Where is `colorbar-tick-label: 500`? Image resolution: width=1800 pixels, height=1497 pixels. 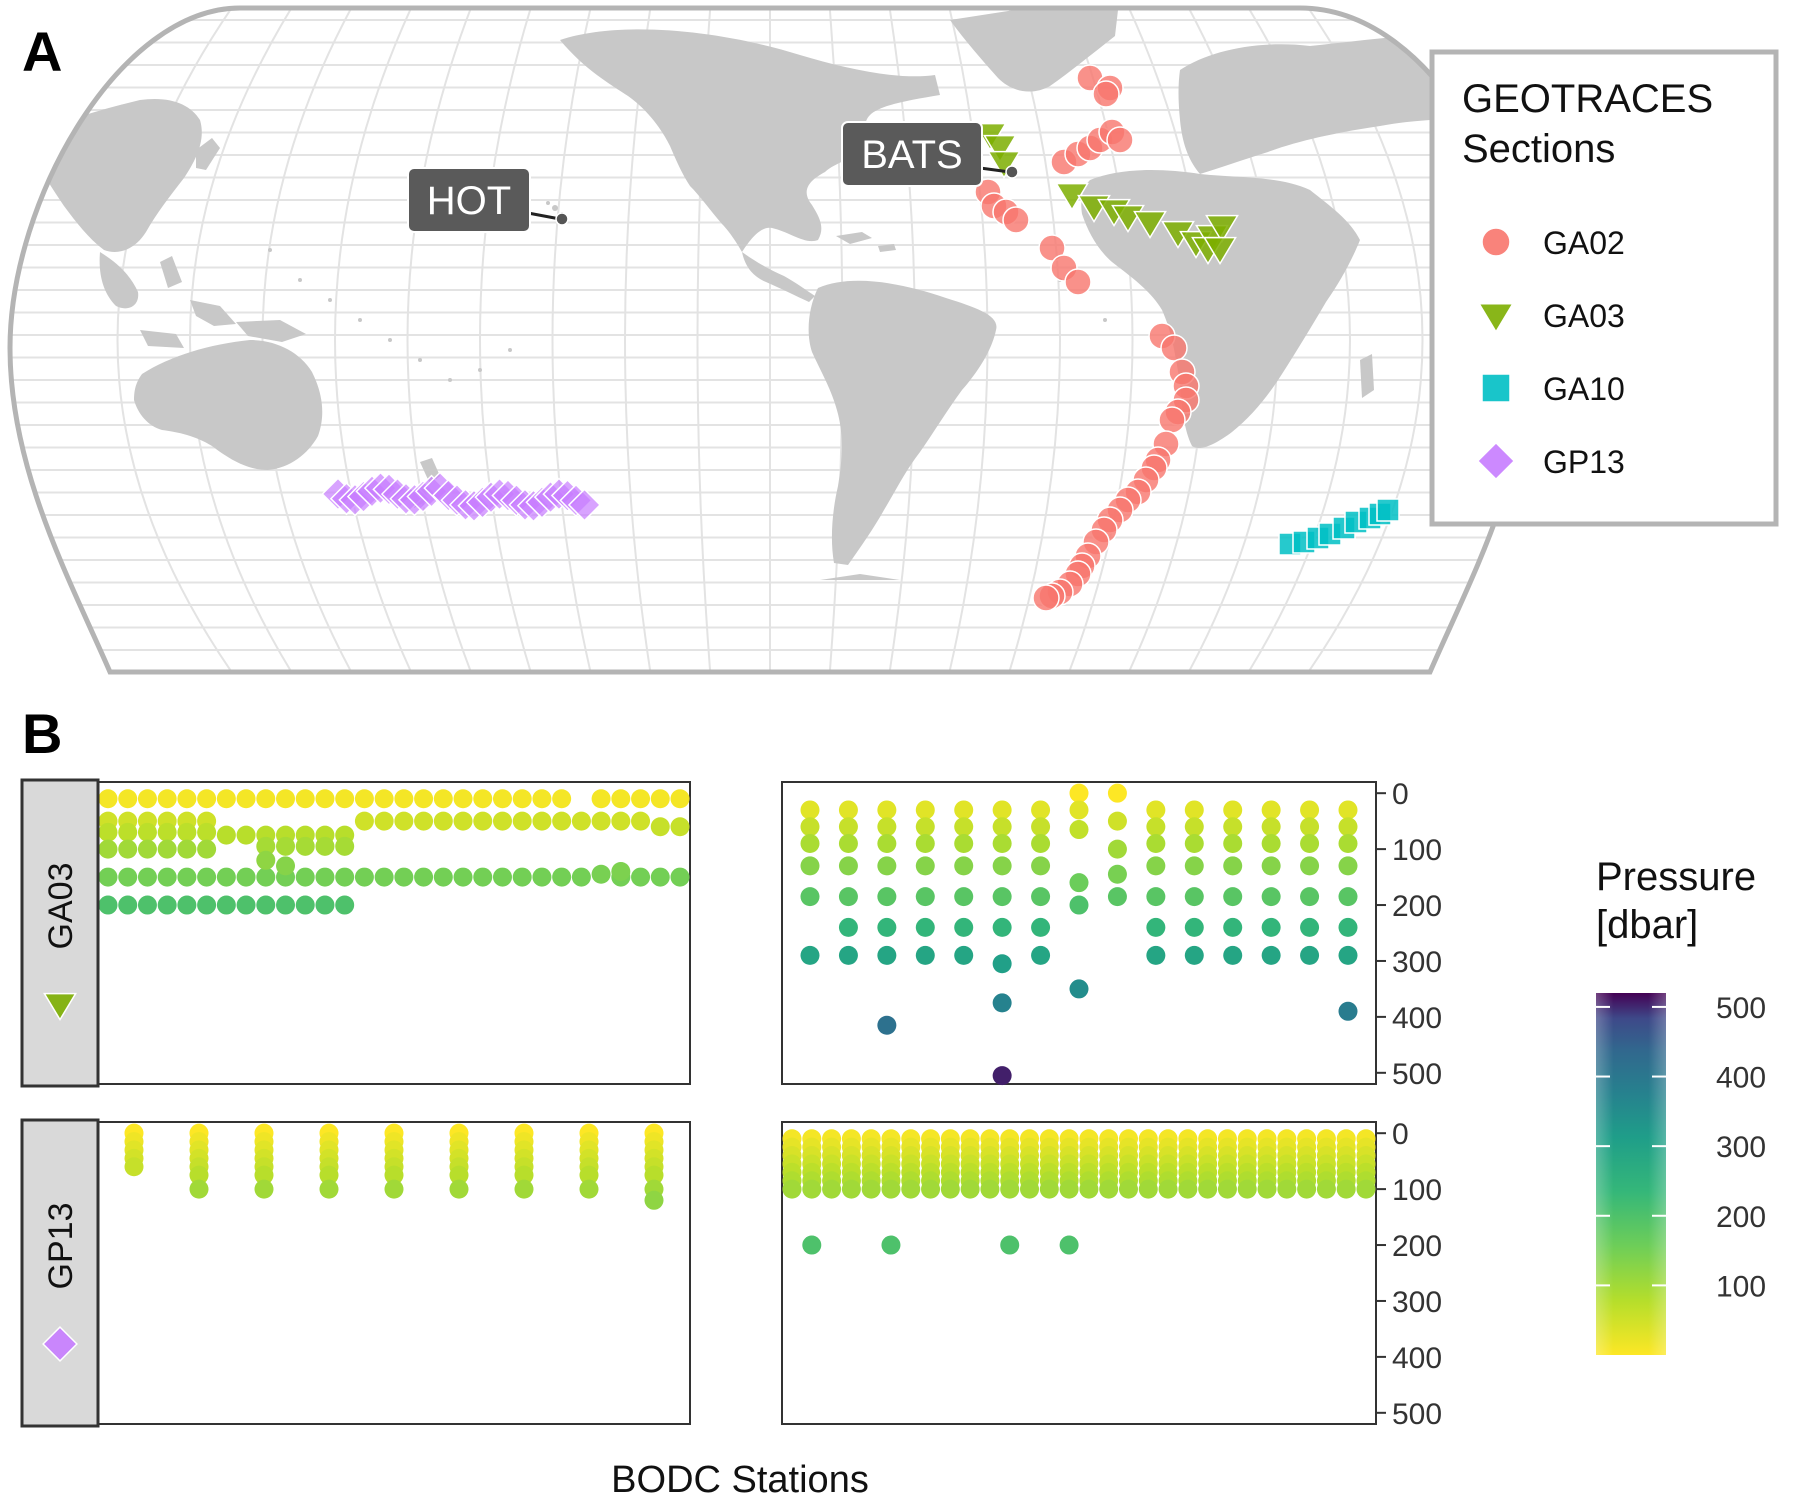
colorbar-tick-label: 500 is located at coordinates (1741, 1008).